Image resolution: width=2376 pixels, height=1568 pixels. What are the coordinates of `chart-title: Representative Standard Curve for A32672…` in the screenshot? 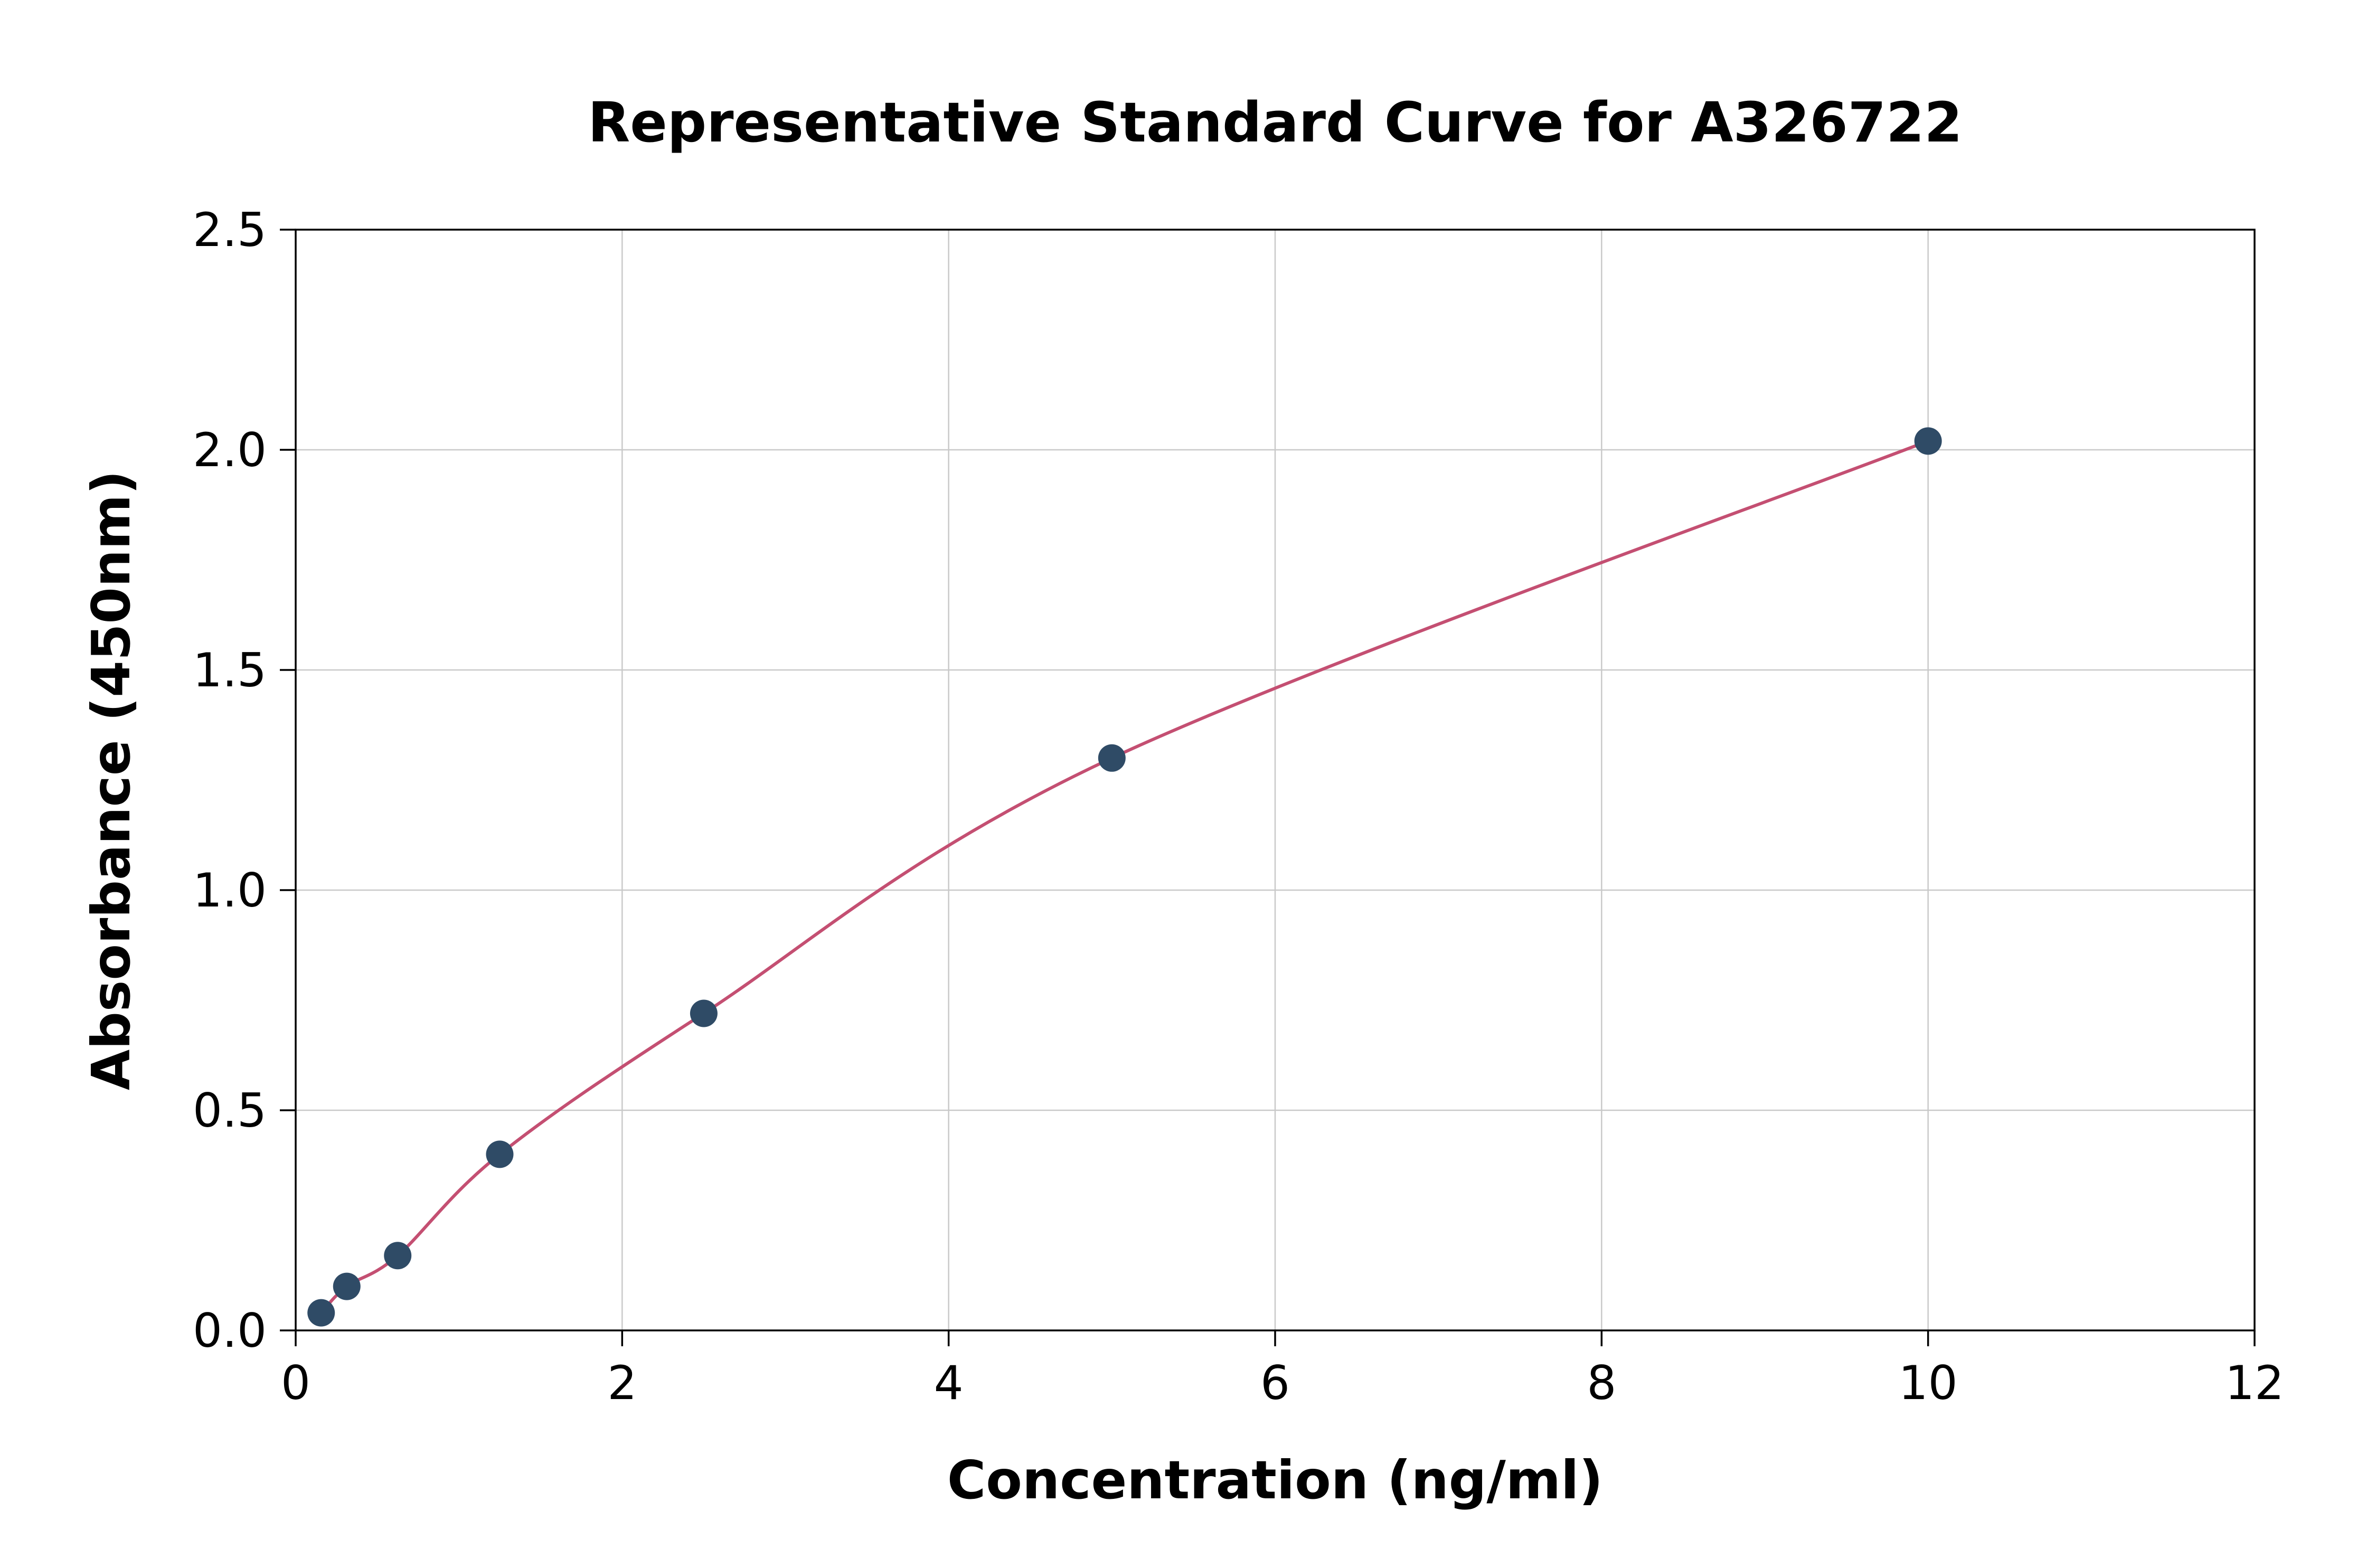 It's located at (1275, 122).